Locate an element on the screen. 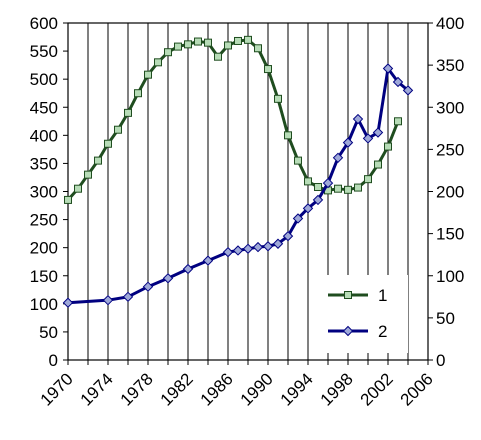 This screenshot has width=481, height=440. y-tick-label: 300 is located at coordinates (44, 192).